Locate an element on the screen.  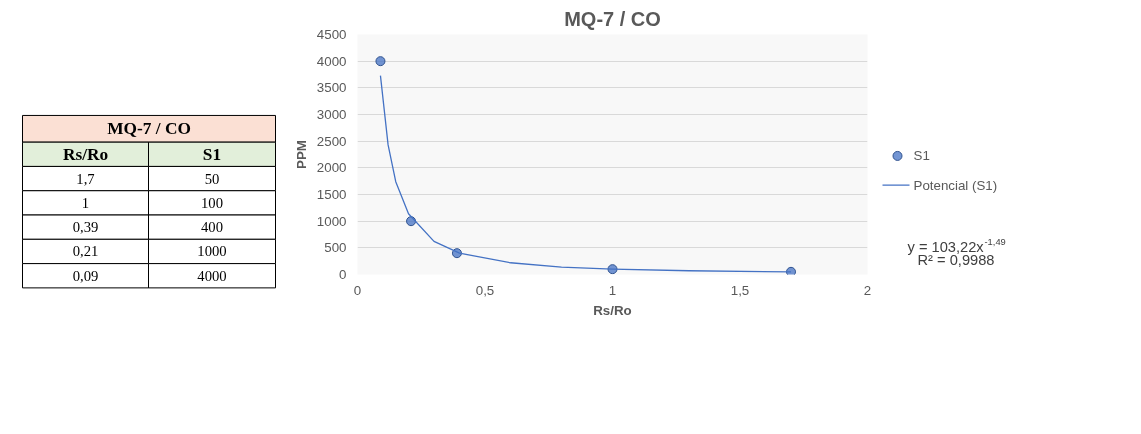
y-tick-label: 3000 is located at coordinates (331, 114).